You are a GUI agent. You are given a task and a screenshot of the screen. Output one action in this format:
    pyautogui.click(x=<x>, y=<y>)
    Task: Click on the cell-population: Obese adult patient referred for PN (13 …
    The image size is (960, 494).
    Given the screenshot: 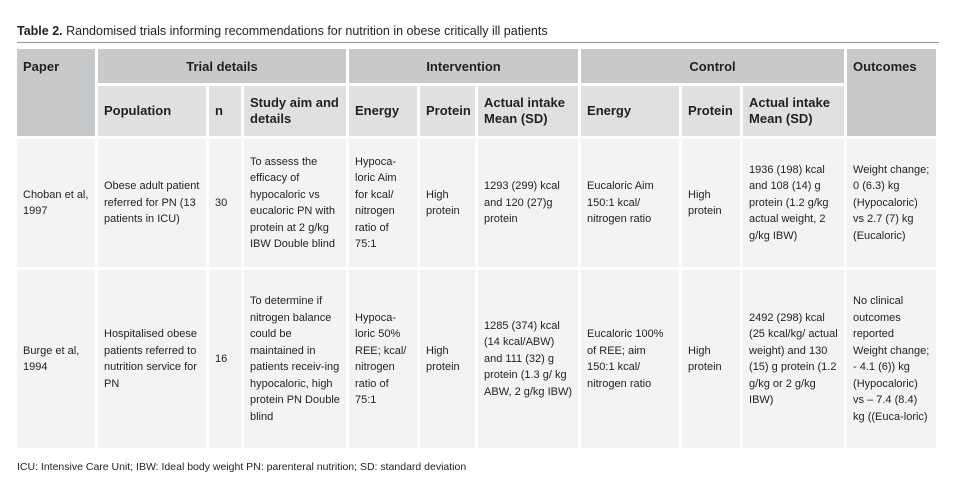 What is the action you would take?
    pyautogui.click(x=152, y=203)
    